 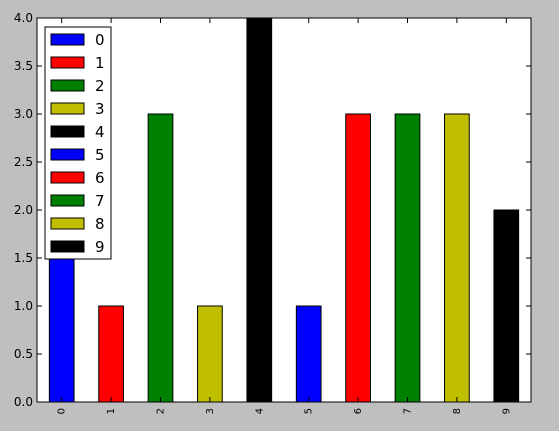 What do you see at coordinates (78, 143) in the screenshot?
I see `legend: 0 1 2 3 4 5 6 7 8 9` at bounding box center [78, 143].